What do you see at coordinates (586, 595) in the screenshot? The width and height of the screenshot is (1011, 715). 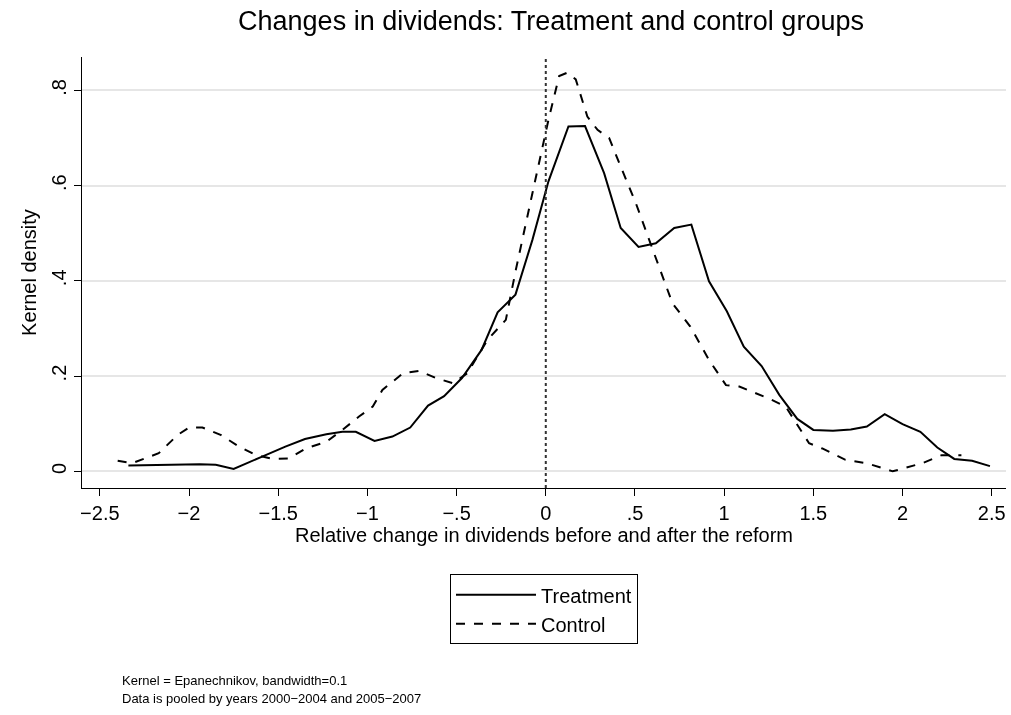 I see `legend-label: Treatment` at bounding box center [586, 595].